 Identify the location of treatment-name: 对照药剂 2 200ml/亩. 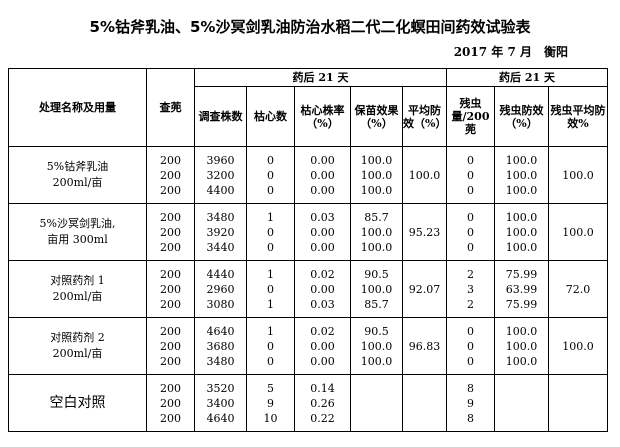
(77, 346).